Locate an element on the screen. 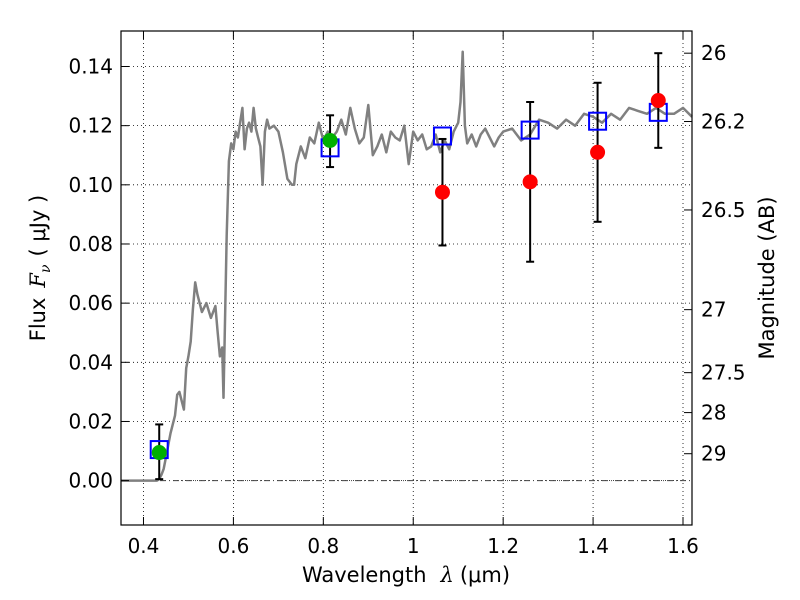 The image size is (800, 600). y-axis-label-subscript: ν is located at coordinates (46, 268).